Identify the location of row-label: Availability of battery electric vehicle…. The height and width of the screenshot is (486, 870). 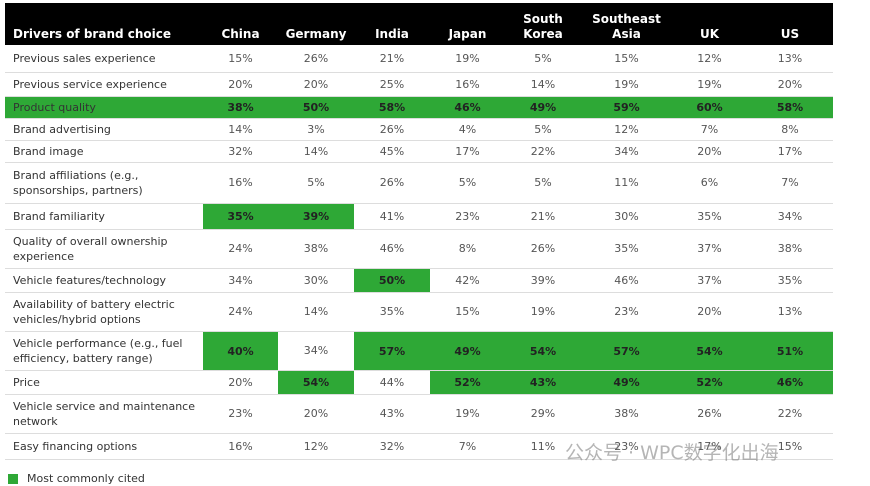
(94, 311).